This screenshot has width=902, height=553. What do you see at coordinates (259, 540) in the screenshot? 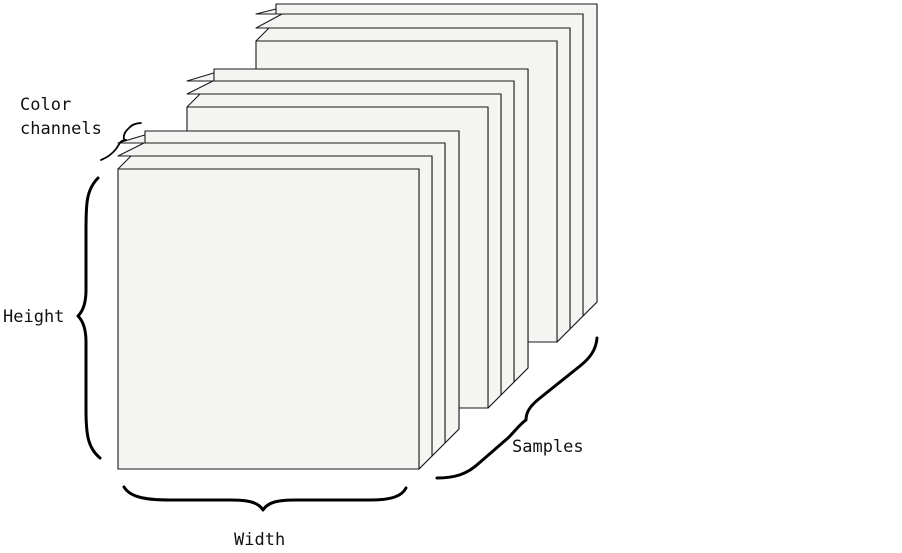
I see `width-label: Width` at bounding box center [259, 540].